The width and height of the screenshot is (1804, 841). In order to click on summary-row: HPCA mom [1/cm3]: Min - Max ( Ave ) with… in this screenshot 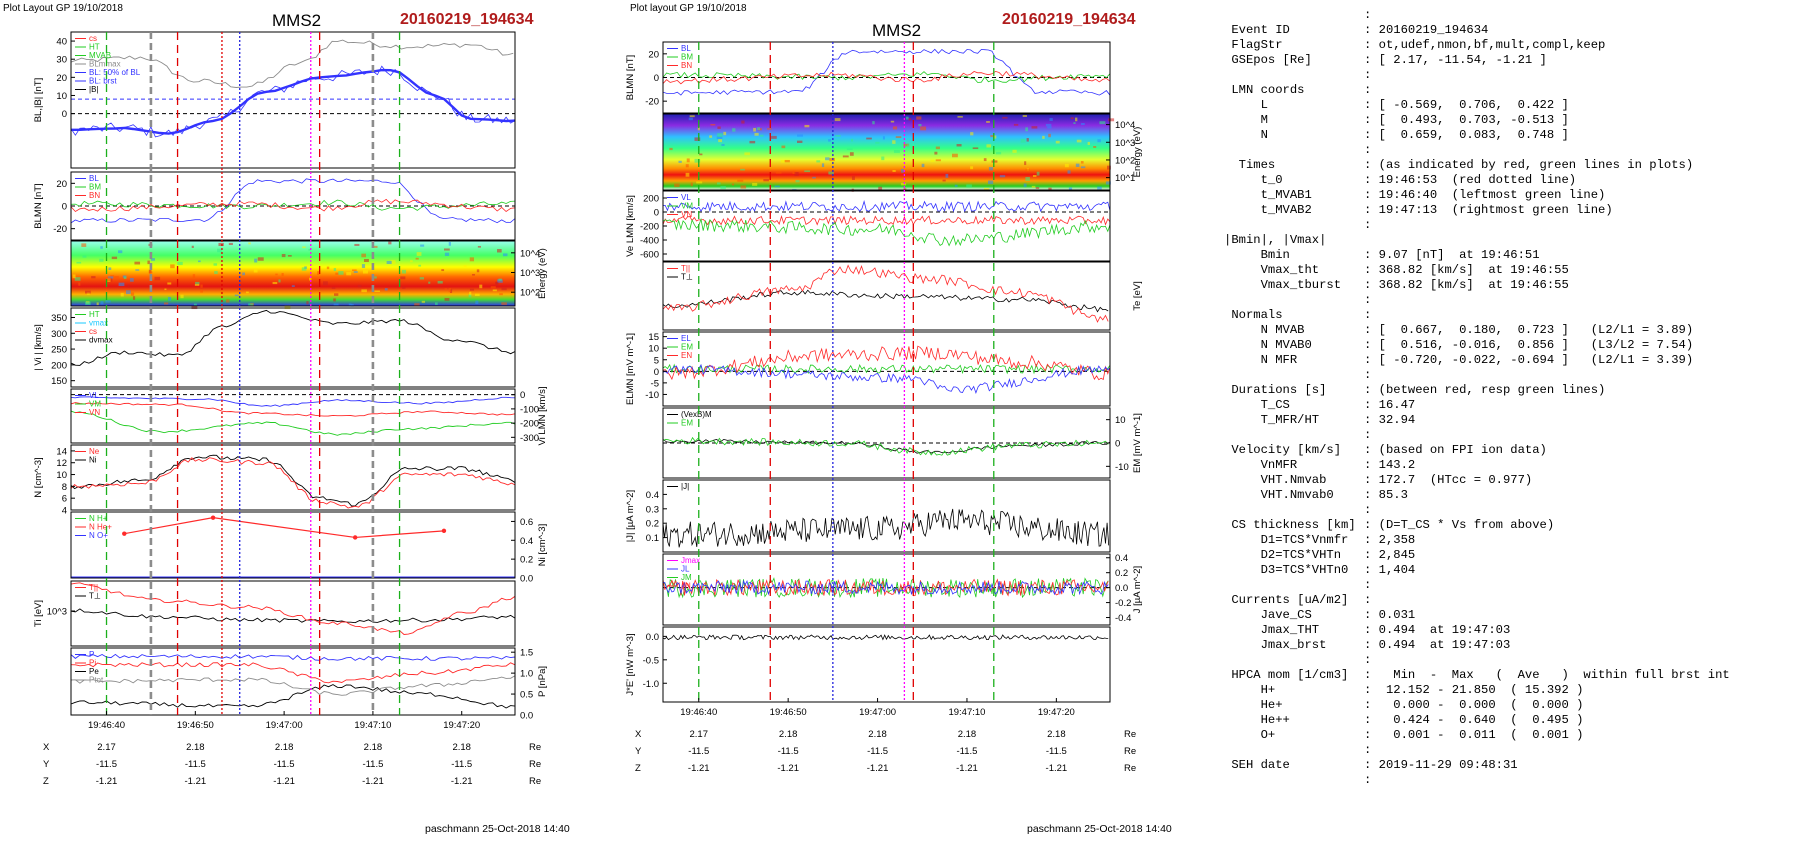, I will do `click(1512, 675)`.